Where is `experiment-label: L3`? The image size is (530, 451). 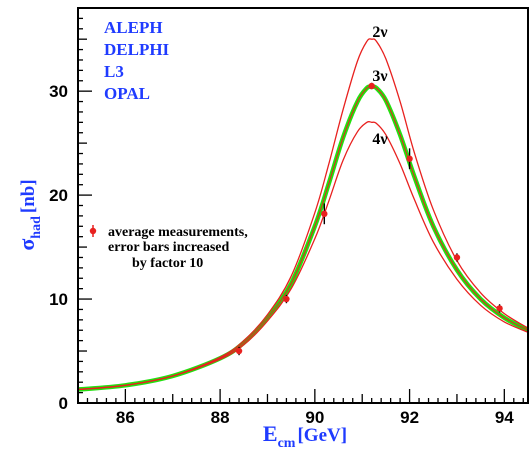 experiment-label: L3 is located at coordinates (114, 71).